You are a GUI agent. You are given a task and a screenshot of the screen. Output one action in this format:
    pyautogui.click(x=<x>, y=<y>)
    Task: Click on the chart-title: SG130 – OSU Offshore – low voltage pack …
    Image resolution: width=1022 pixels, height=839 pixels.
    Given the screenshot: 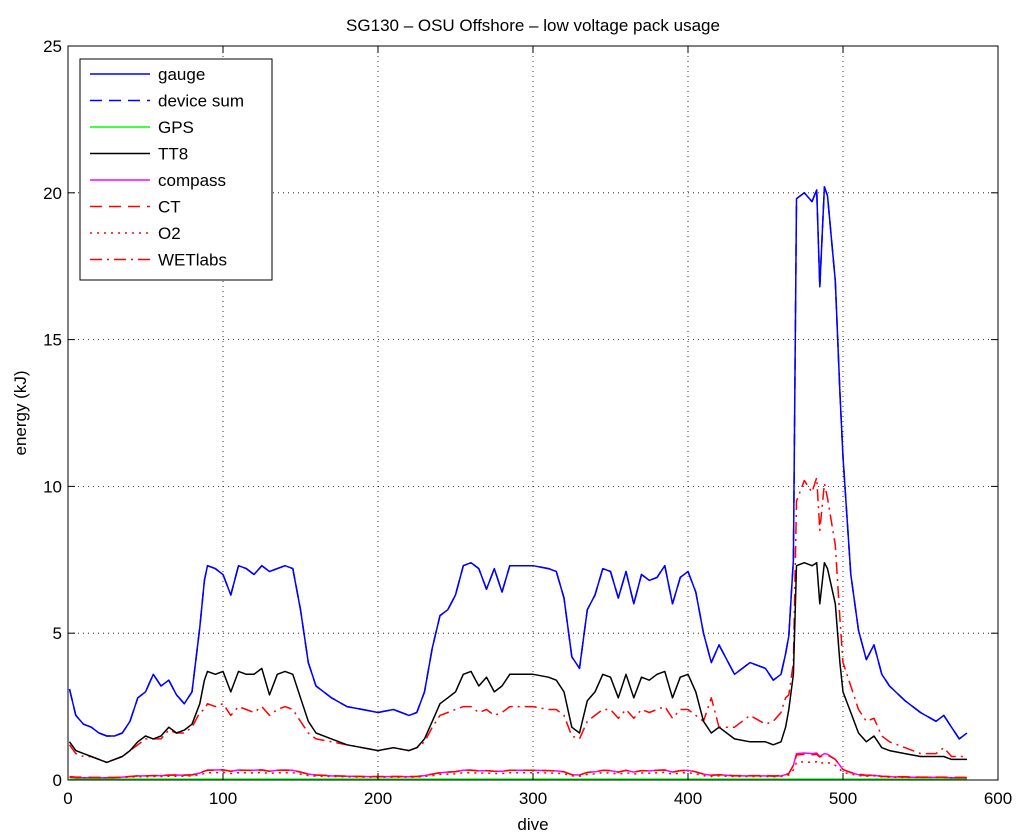 What is the action you would take?
    pyautogui.click(x=533, y=25)
    